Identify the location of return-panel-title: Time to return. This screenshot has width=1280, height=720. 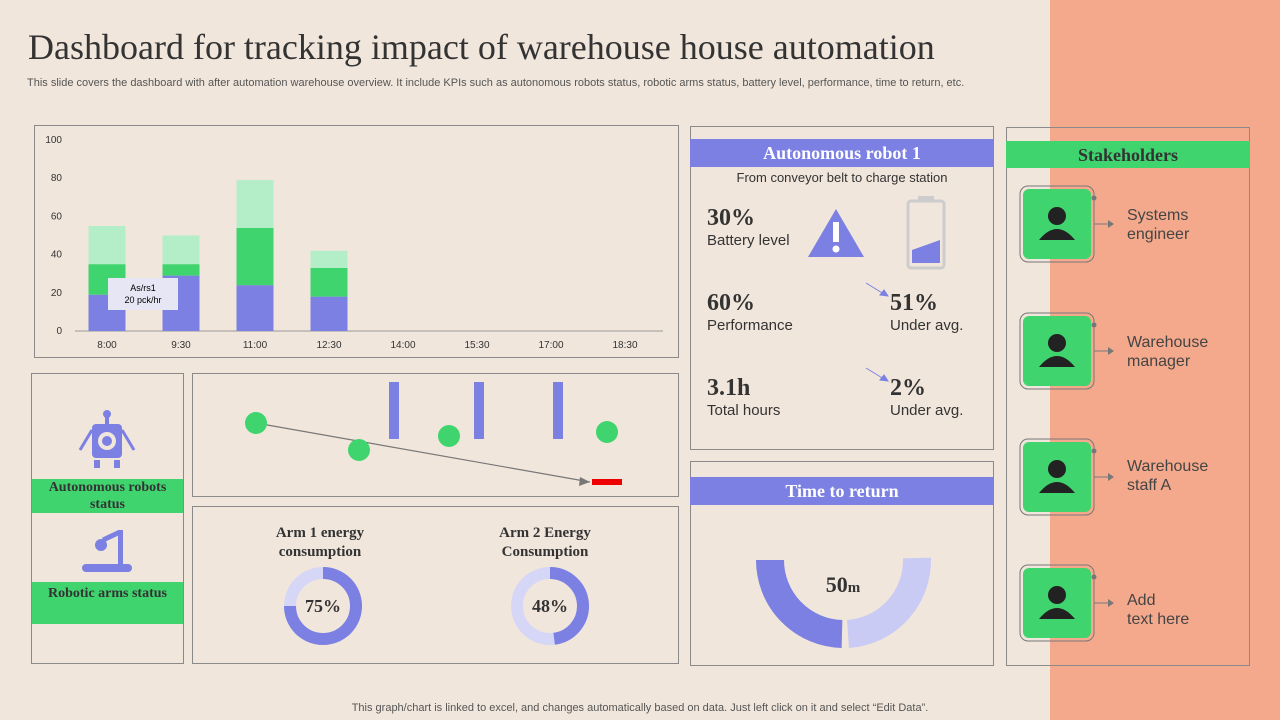
(842, 491).